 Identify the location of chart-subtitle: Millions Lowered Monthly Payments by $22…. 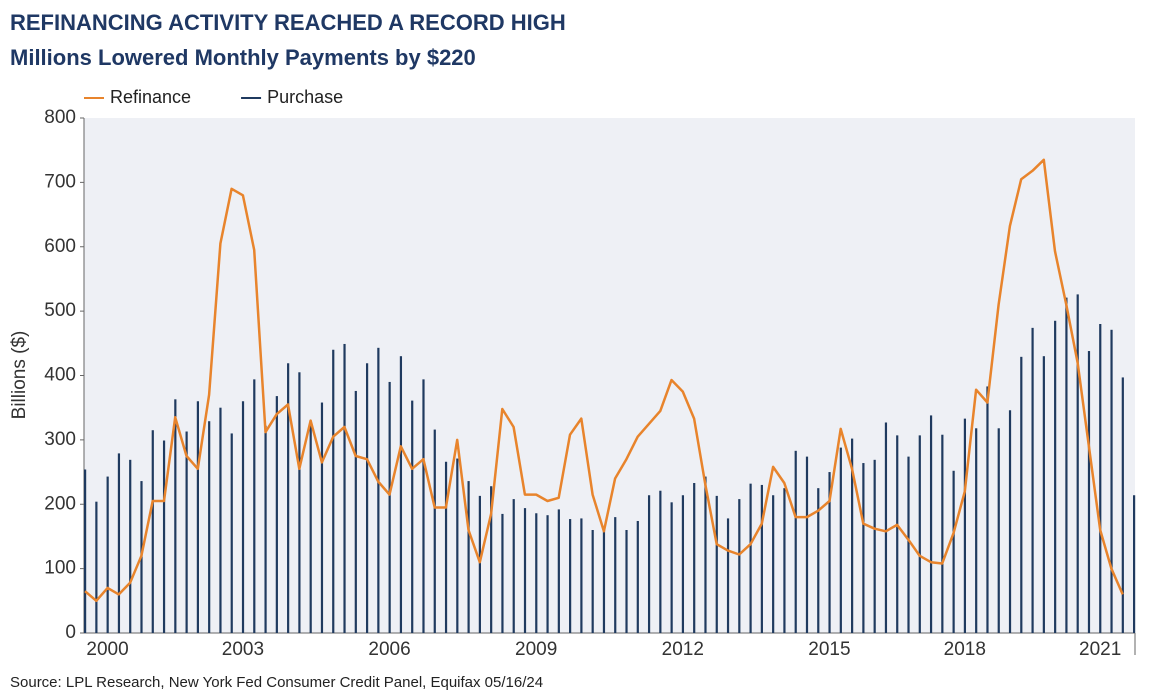
(243, 57).